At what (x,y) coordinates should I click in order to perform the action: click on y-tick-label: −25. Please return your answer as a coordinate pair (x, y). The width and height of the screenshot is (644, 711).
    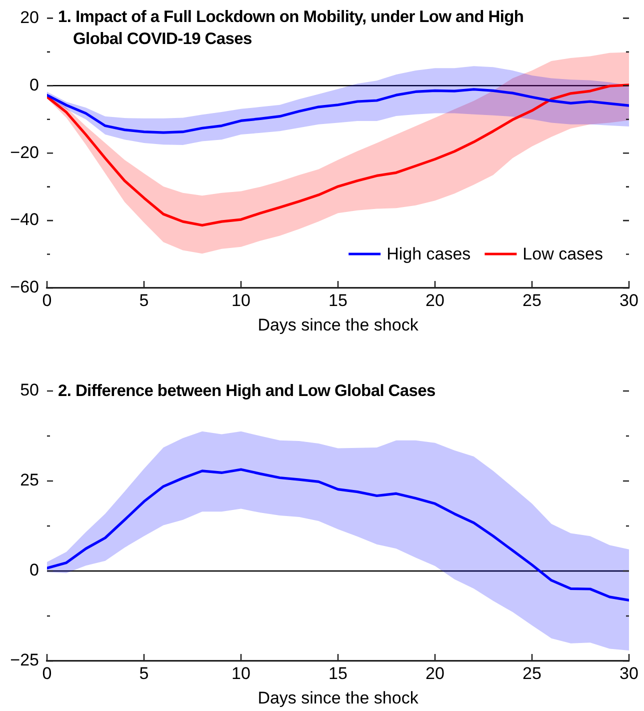
    Looking at the image, I should click on (24, 660).